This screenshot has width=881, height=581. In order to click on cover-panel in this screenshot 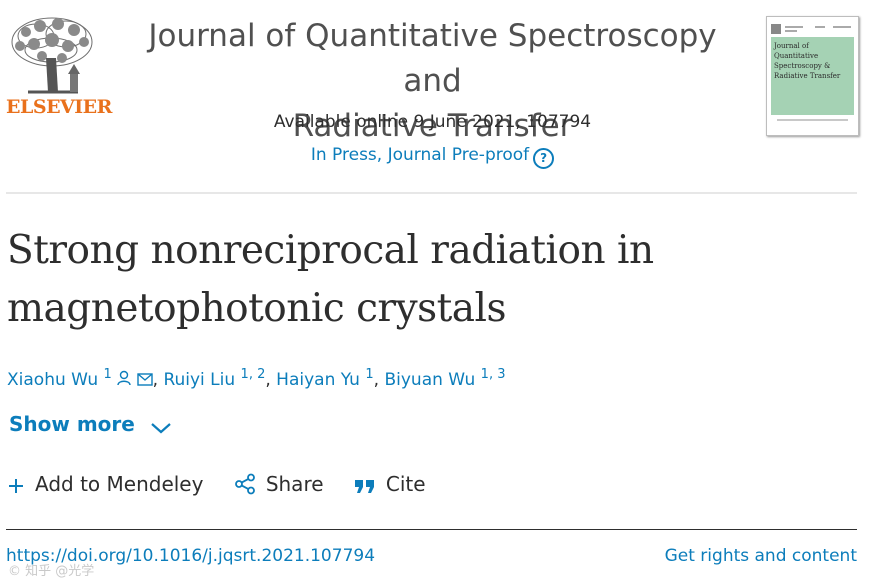, I will do `click(812, 76)`.